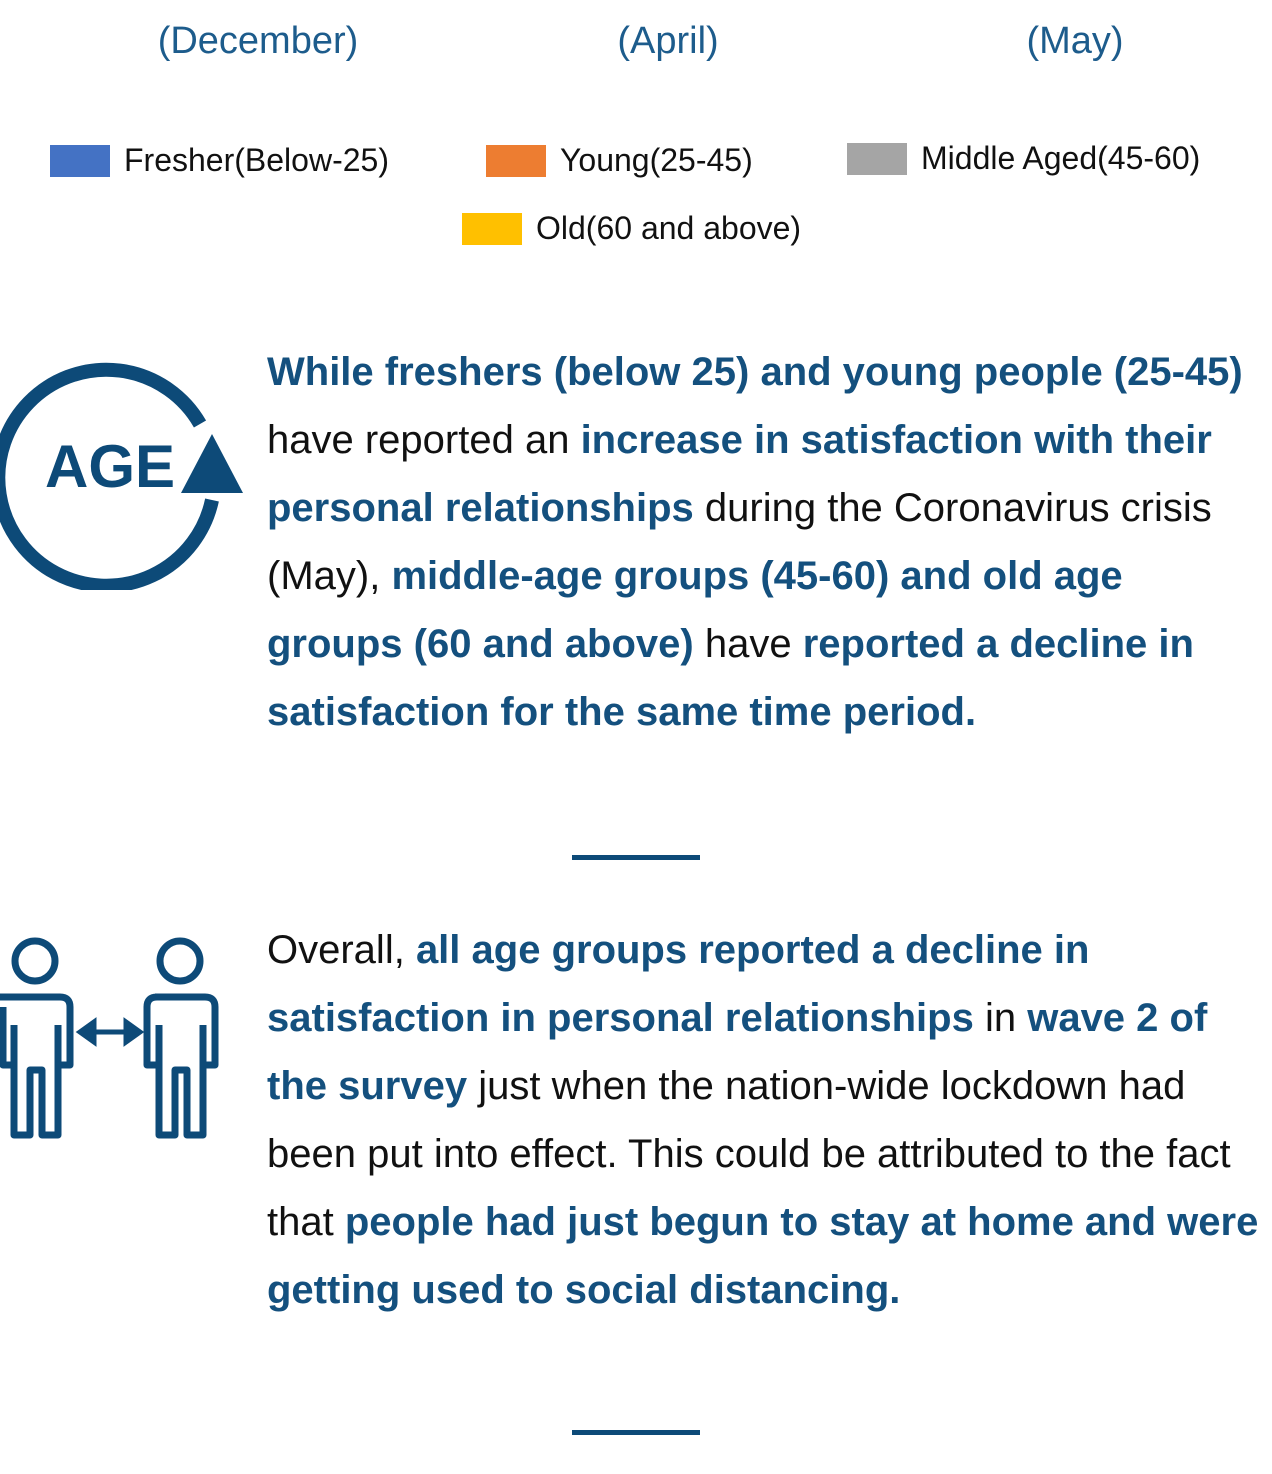  What do you see at coordinates (669, 228) in the screenshot?
I see `legend-label: Old(60 and above)` at bounding box center [669, 228].